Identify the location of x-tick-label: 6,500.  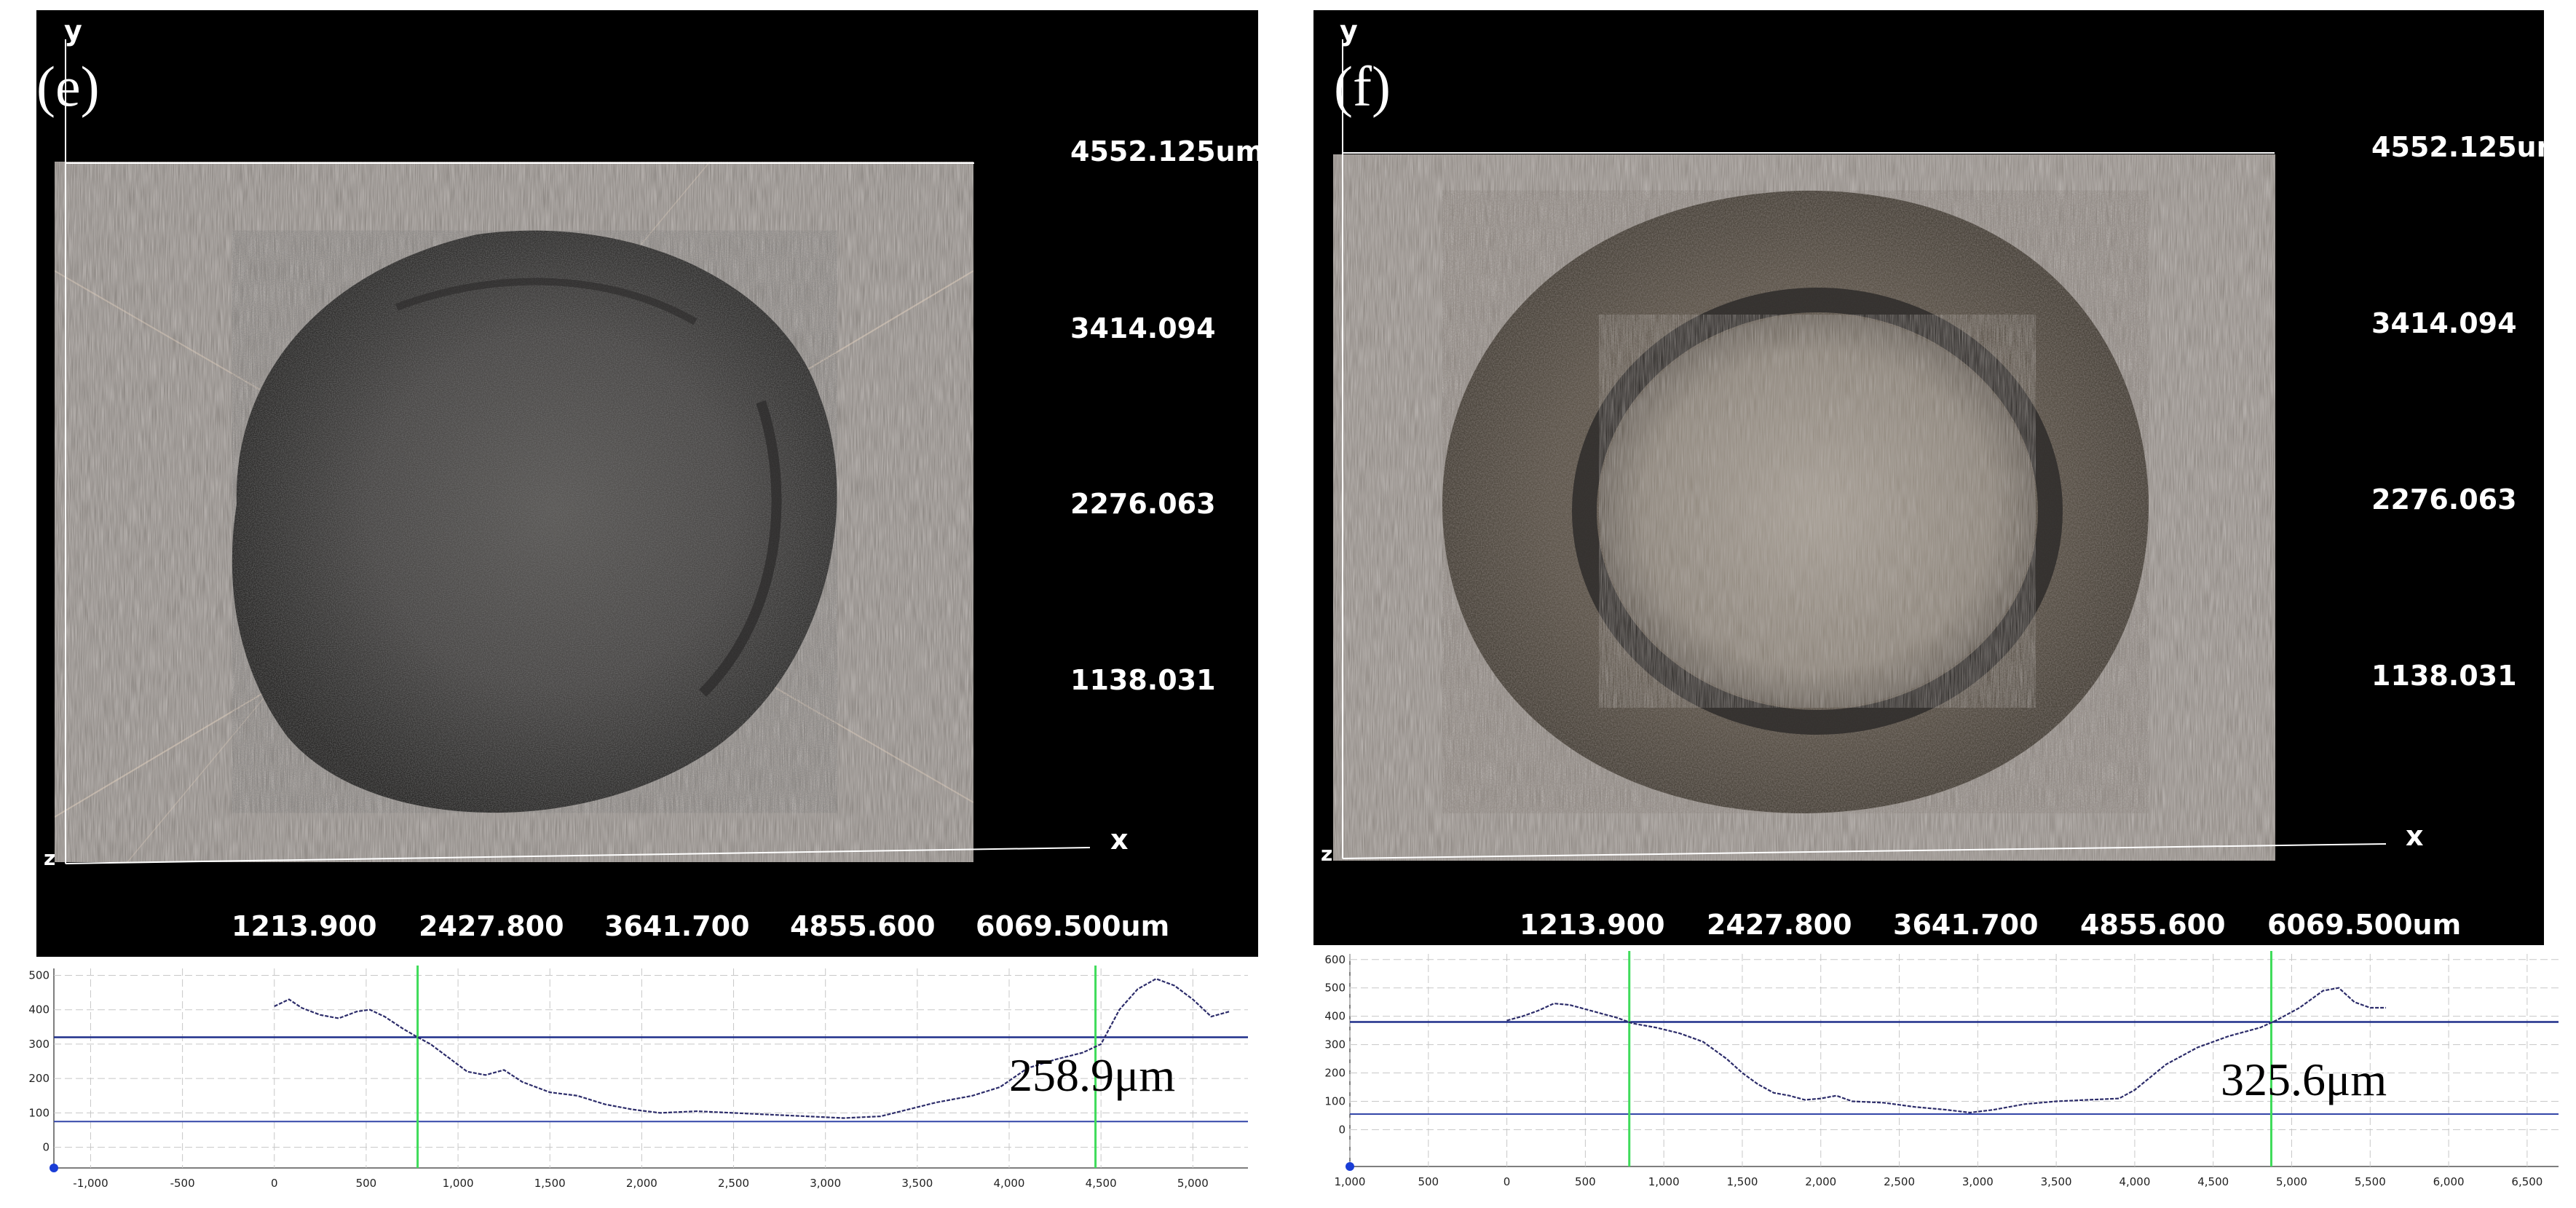
(2527, 1181).